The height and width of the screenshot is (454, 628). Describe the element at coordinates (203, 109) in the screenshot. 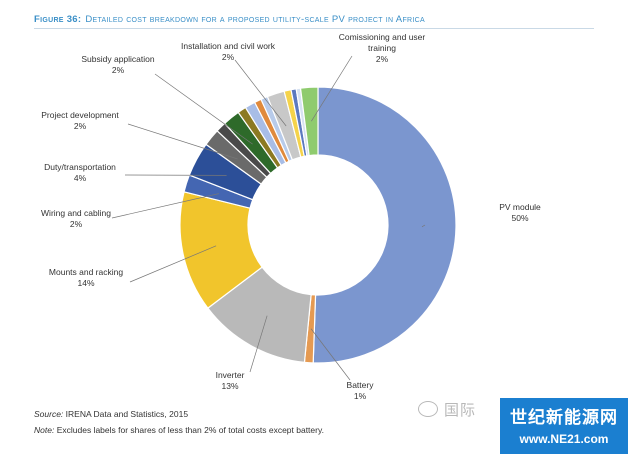

I see `leader-subsidy-application` at that location.